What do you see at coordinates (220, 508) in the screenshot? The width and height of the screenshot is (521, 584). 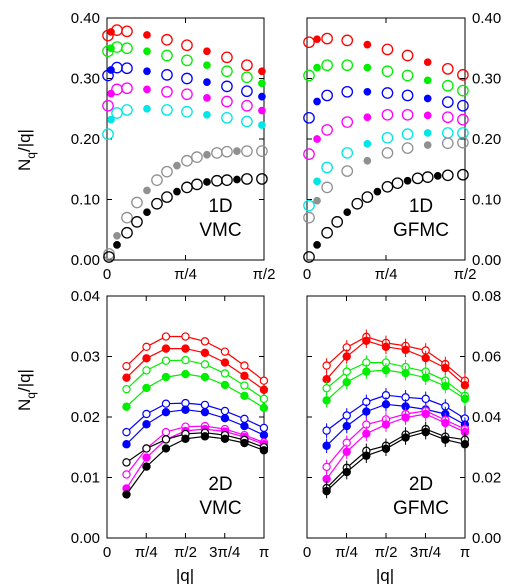 I see `panel-annotation: VMC` at bounding box center [220, 508].